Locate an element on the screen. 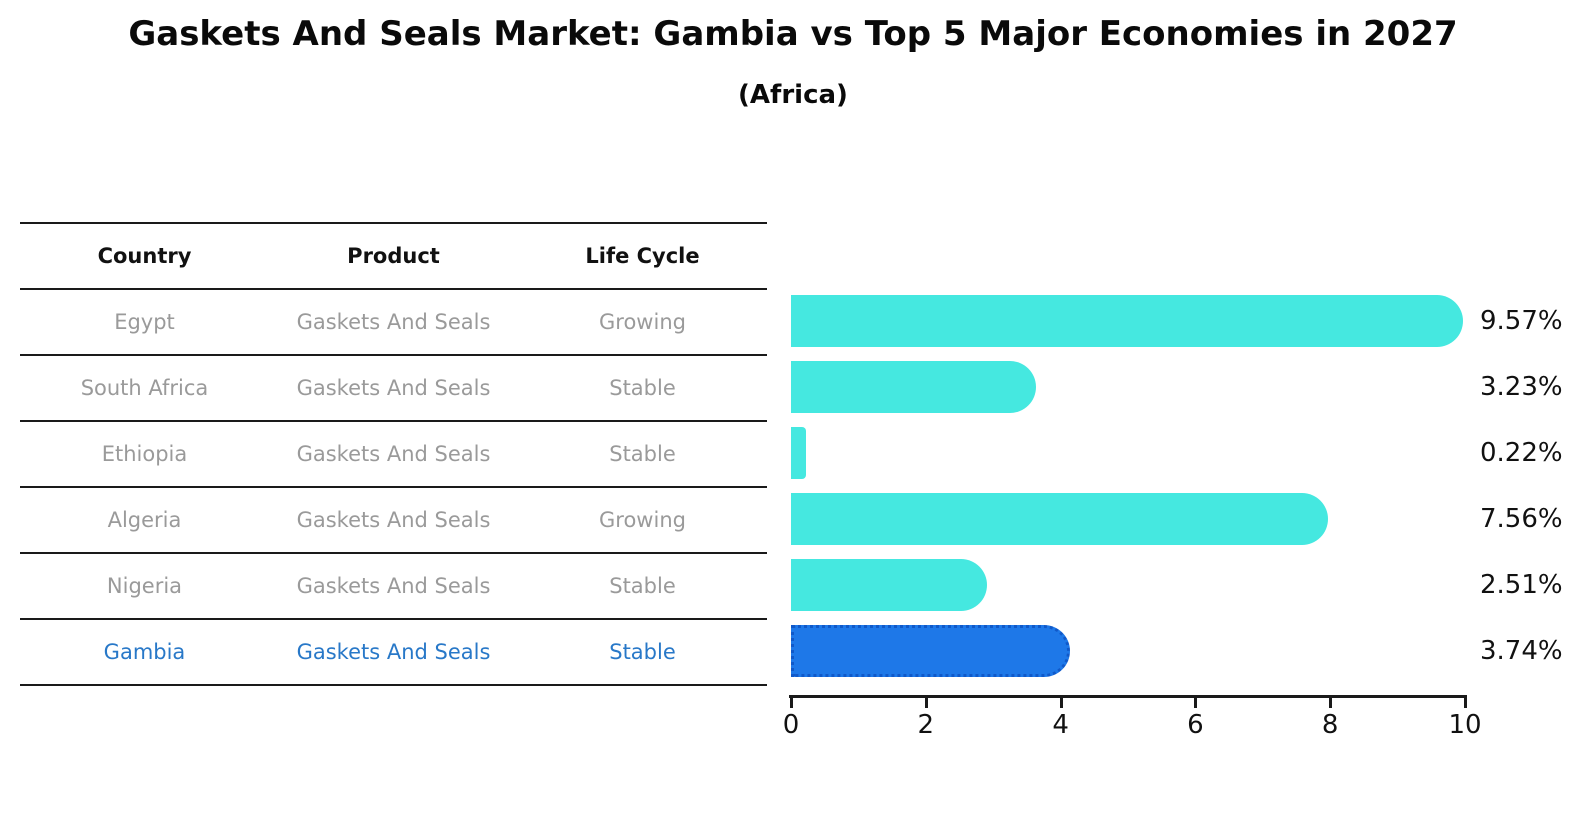 This screenshot has height=823, width=1586. x-axis-line is located at coordinates (1128, 696).